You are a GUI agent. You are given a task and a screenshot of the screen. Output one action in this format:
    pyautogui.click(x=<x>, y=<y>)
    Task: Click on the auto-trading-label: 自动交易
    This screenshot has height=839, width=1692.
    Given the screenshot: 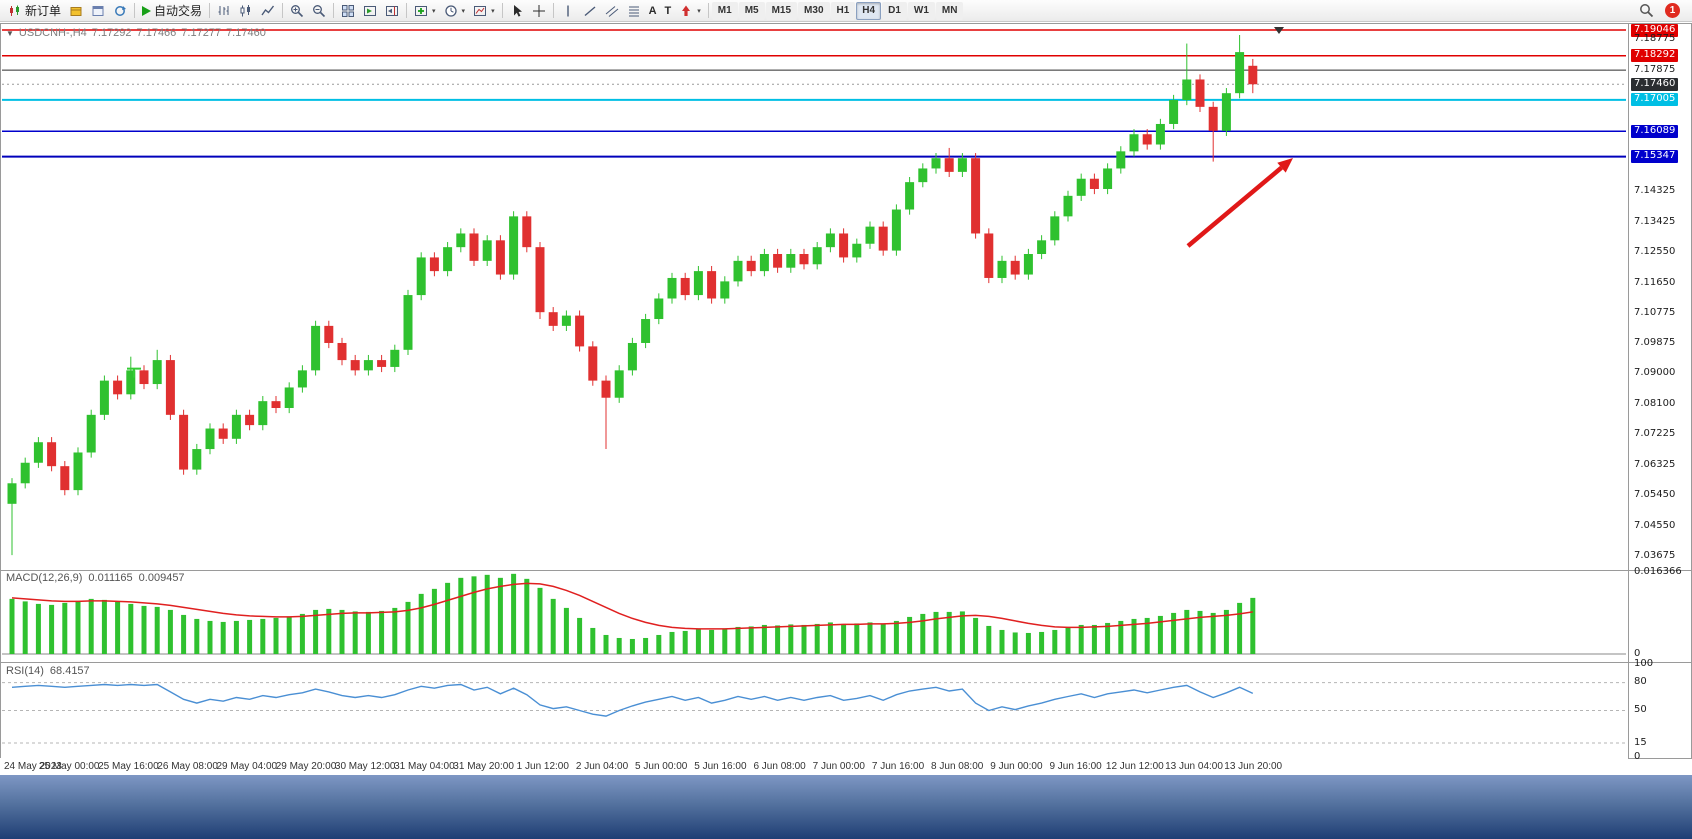 What is the action you would take?
    pyautogui.click(x=178, y=11)
    